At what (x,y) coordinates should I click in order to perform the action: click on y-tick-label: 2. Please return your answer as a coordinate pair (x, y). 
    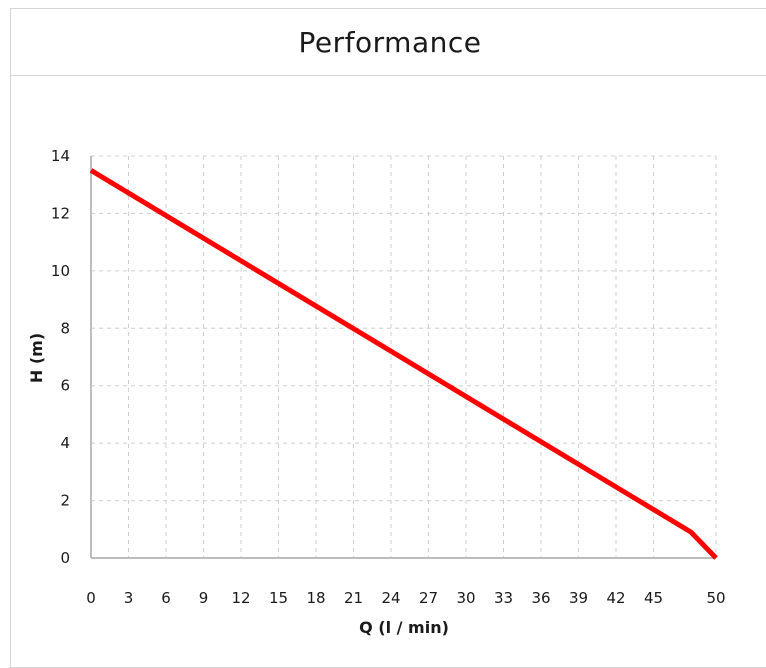
    Looking at the image, I should click on (65, 501).